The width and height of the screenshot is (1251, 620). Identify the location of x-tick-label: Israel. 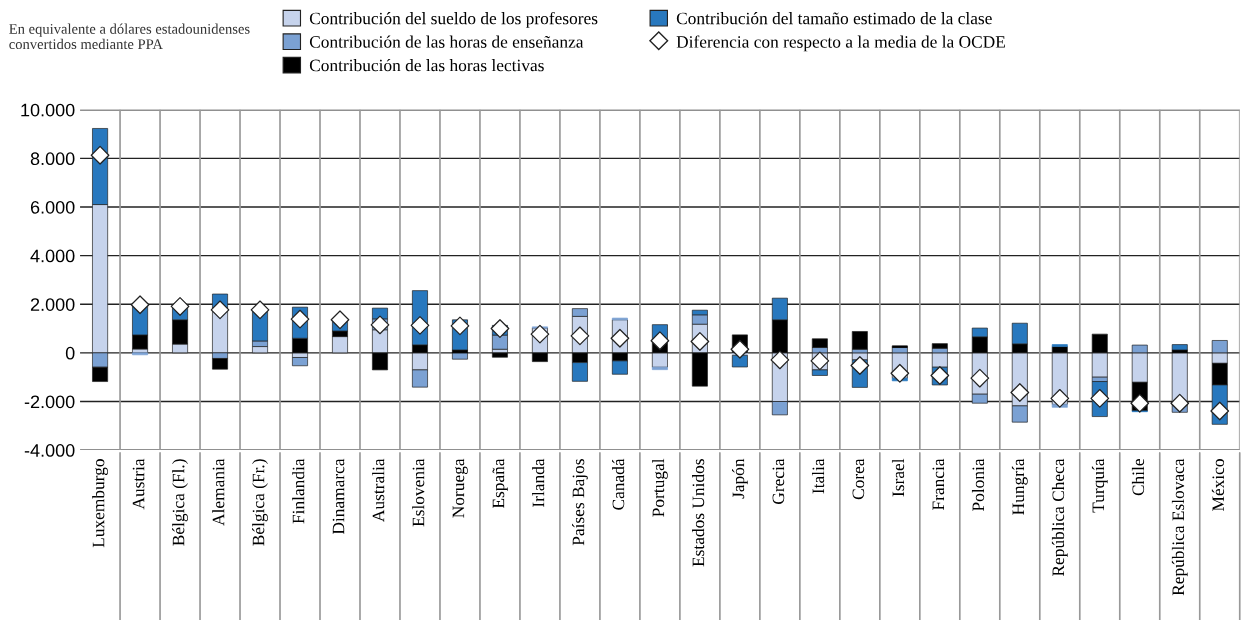
(898, 477).